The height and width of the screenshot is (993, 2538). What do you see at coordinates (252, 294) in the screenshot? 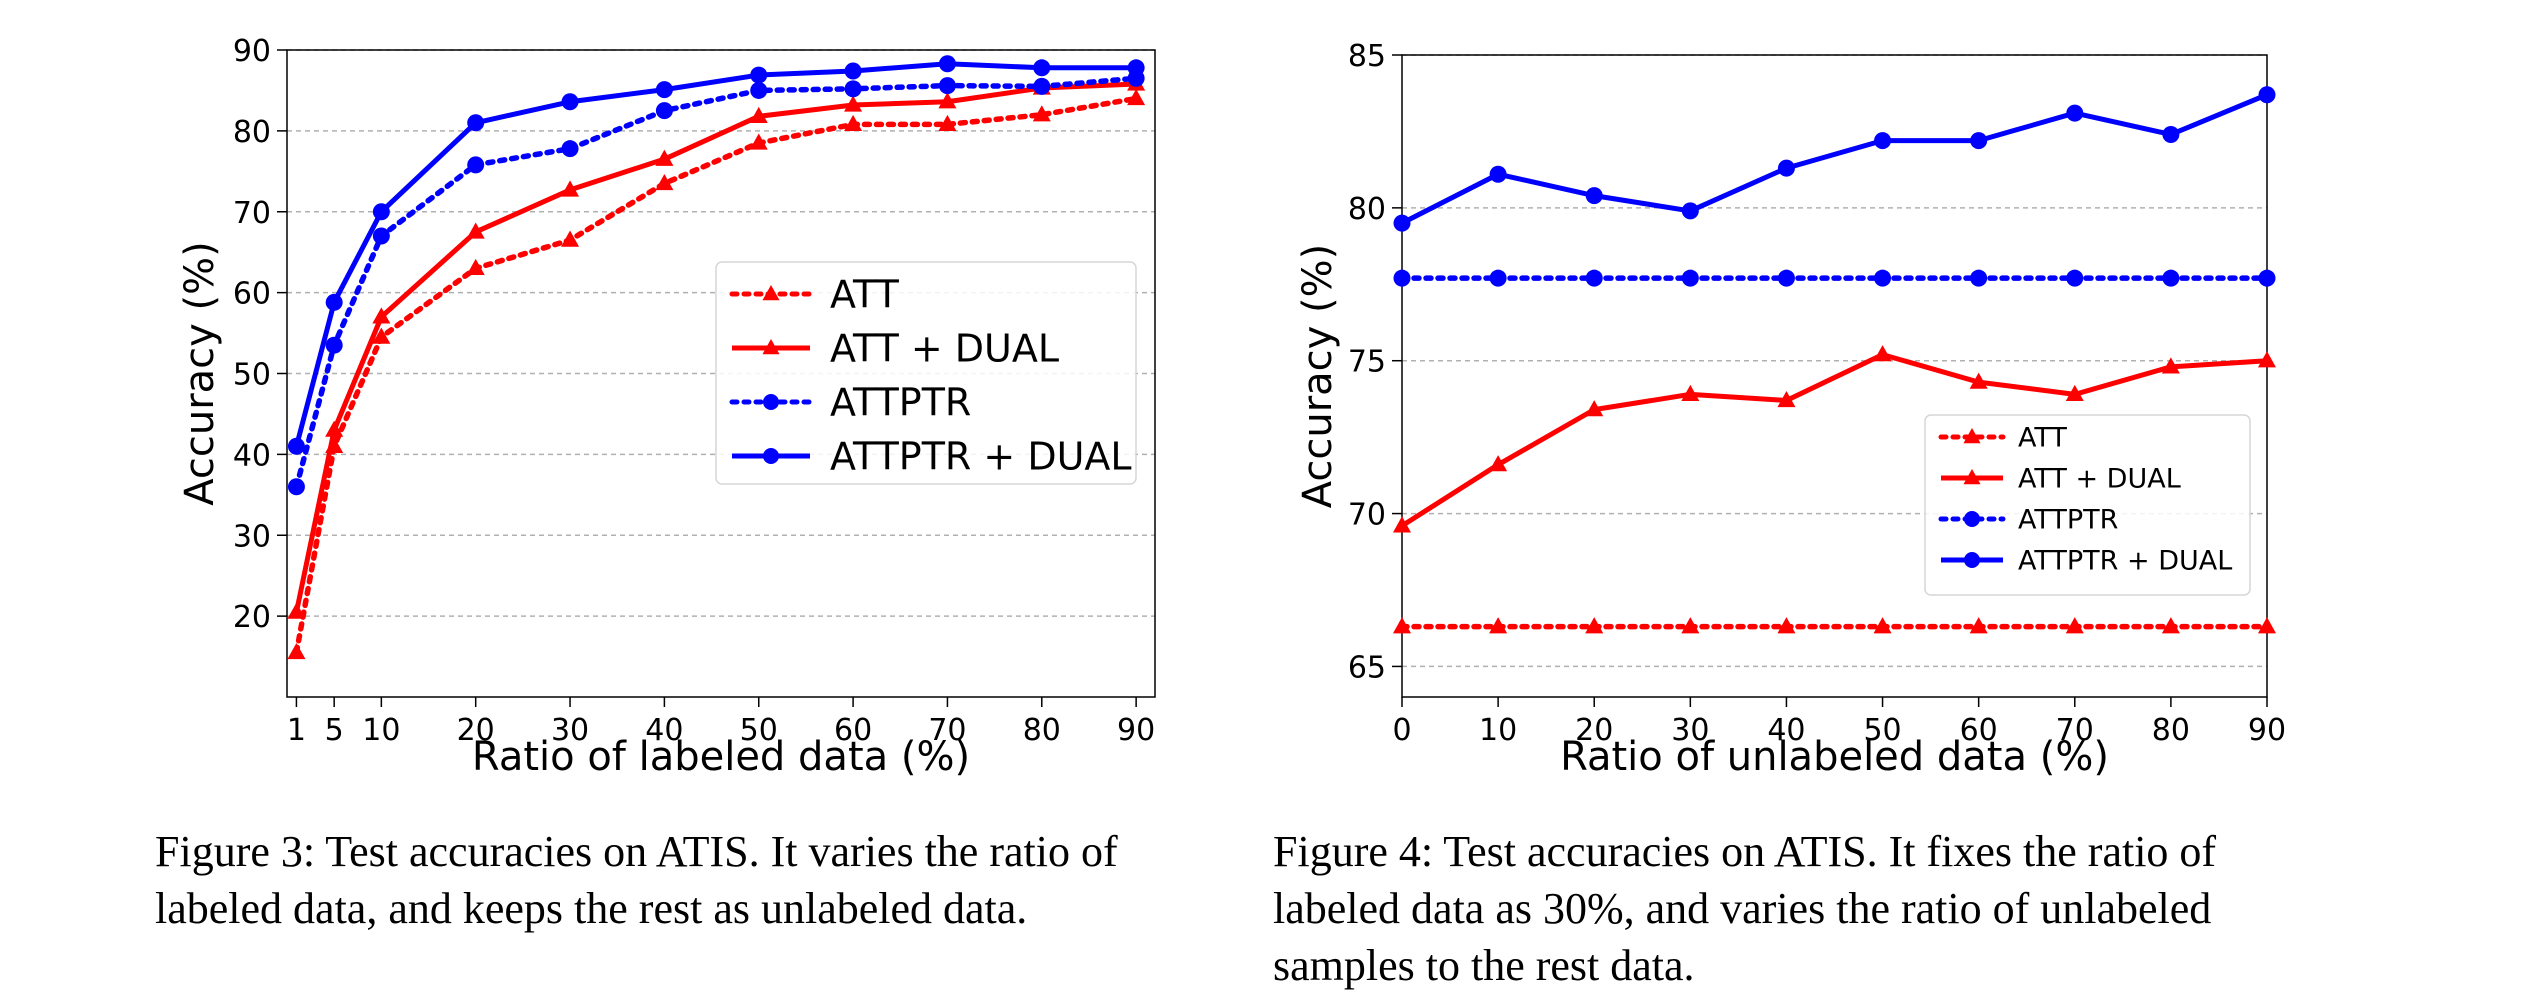
I see `y-tick-label-60: 60` at bounding box center [252, 294].